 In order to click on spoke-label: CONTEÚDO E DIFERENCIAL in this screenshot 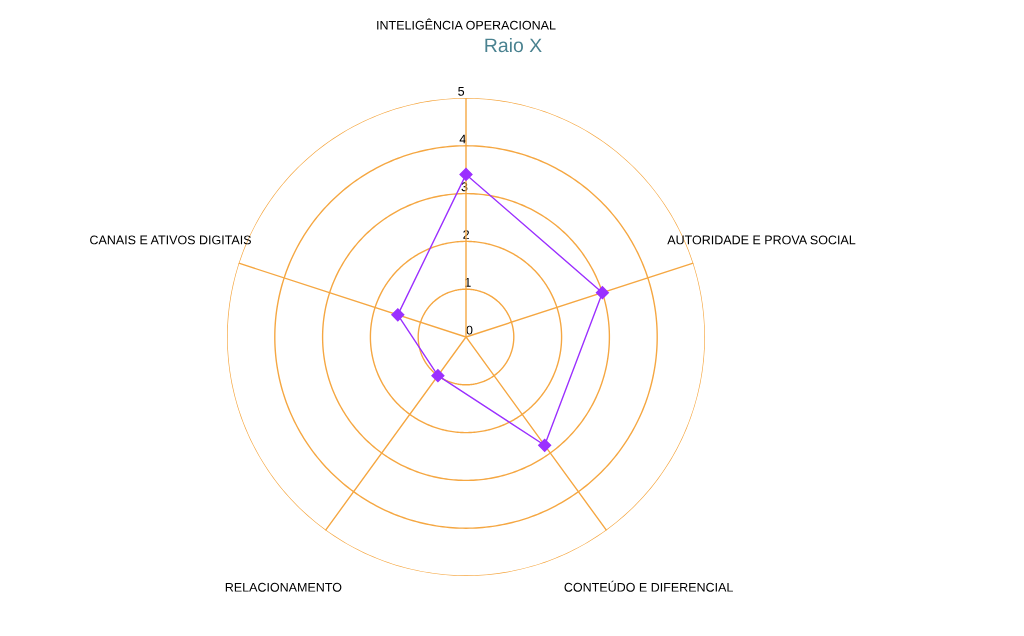, I will do `click(648, 586)`.